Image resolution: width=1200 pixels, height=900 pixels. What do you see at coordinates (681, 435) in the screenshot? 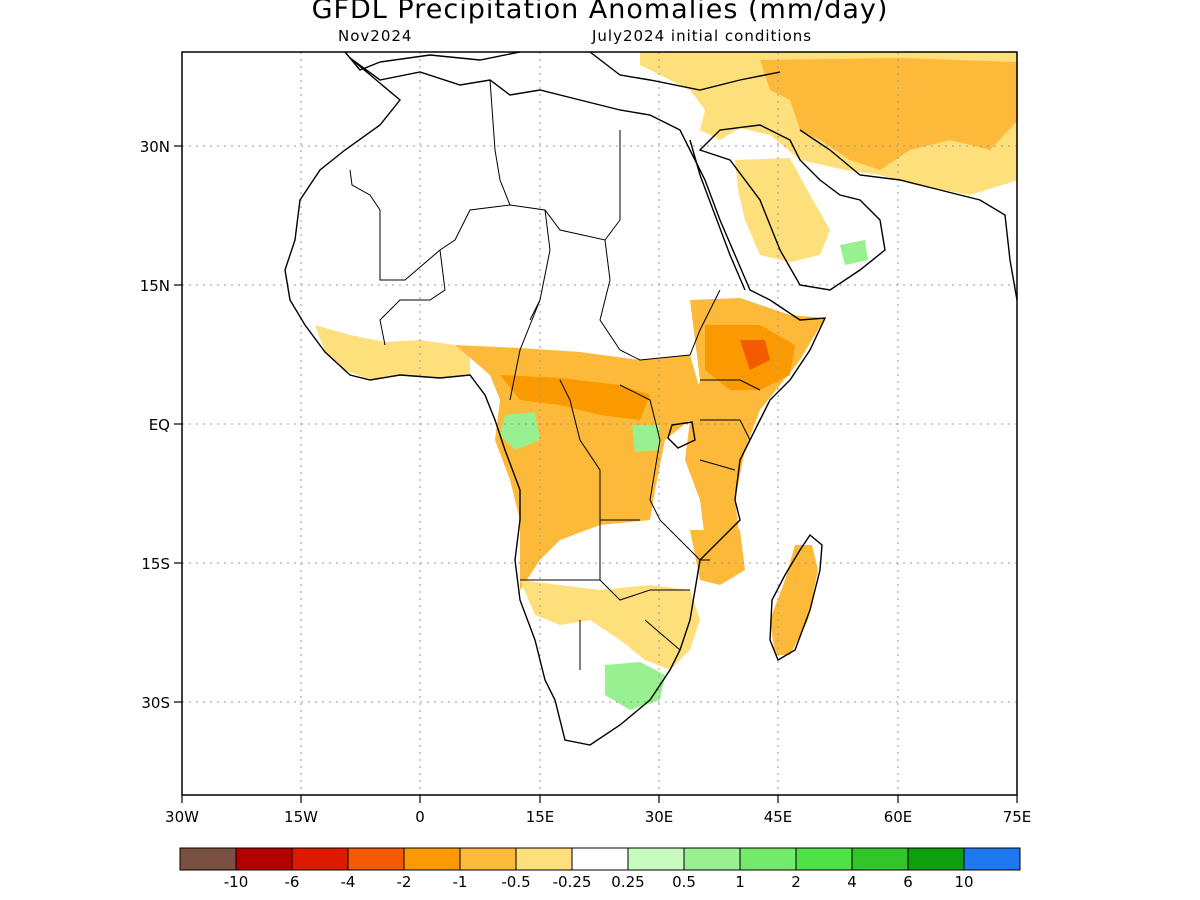
I see `lake-victoria` at bounding box center [681, 435].